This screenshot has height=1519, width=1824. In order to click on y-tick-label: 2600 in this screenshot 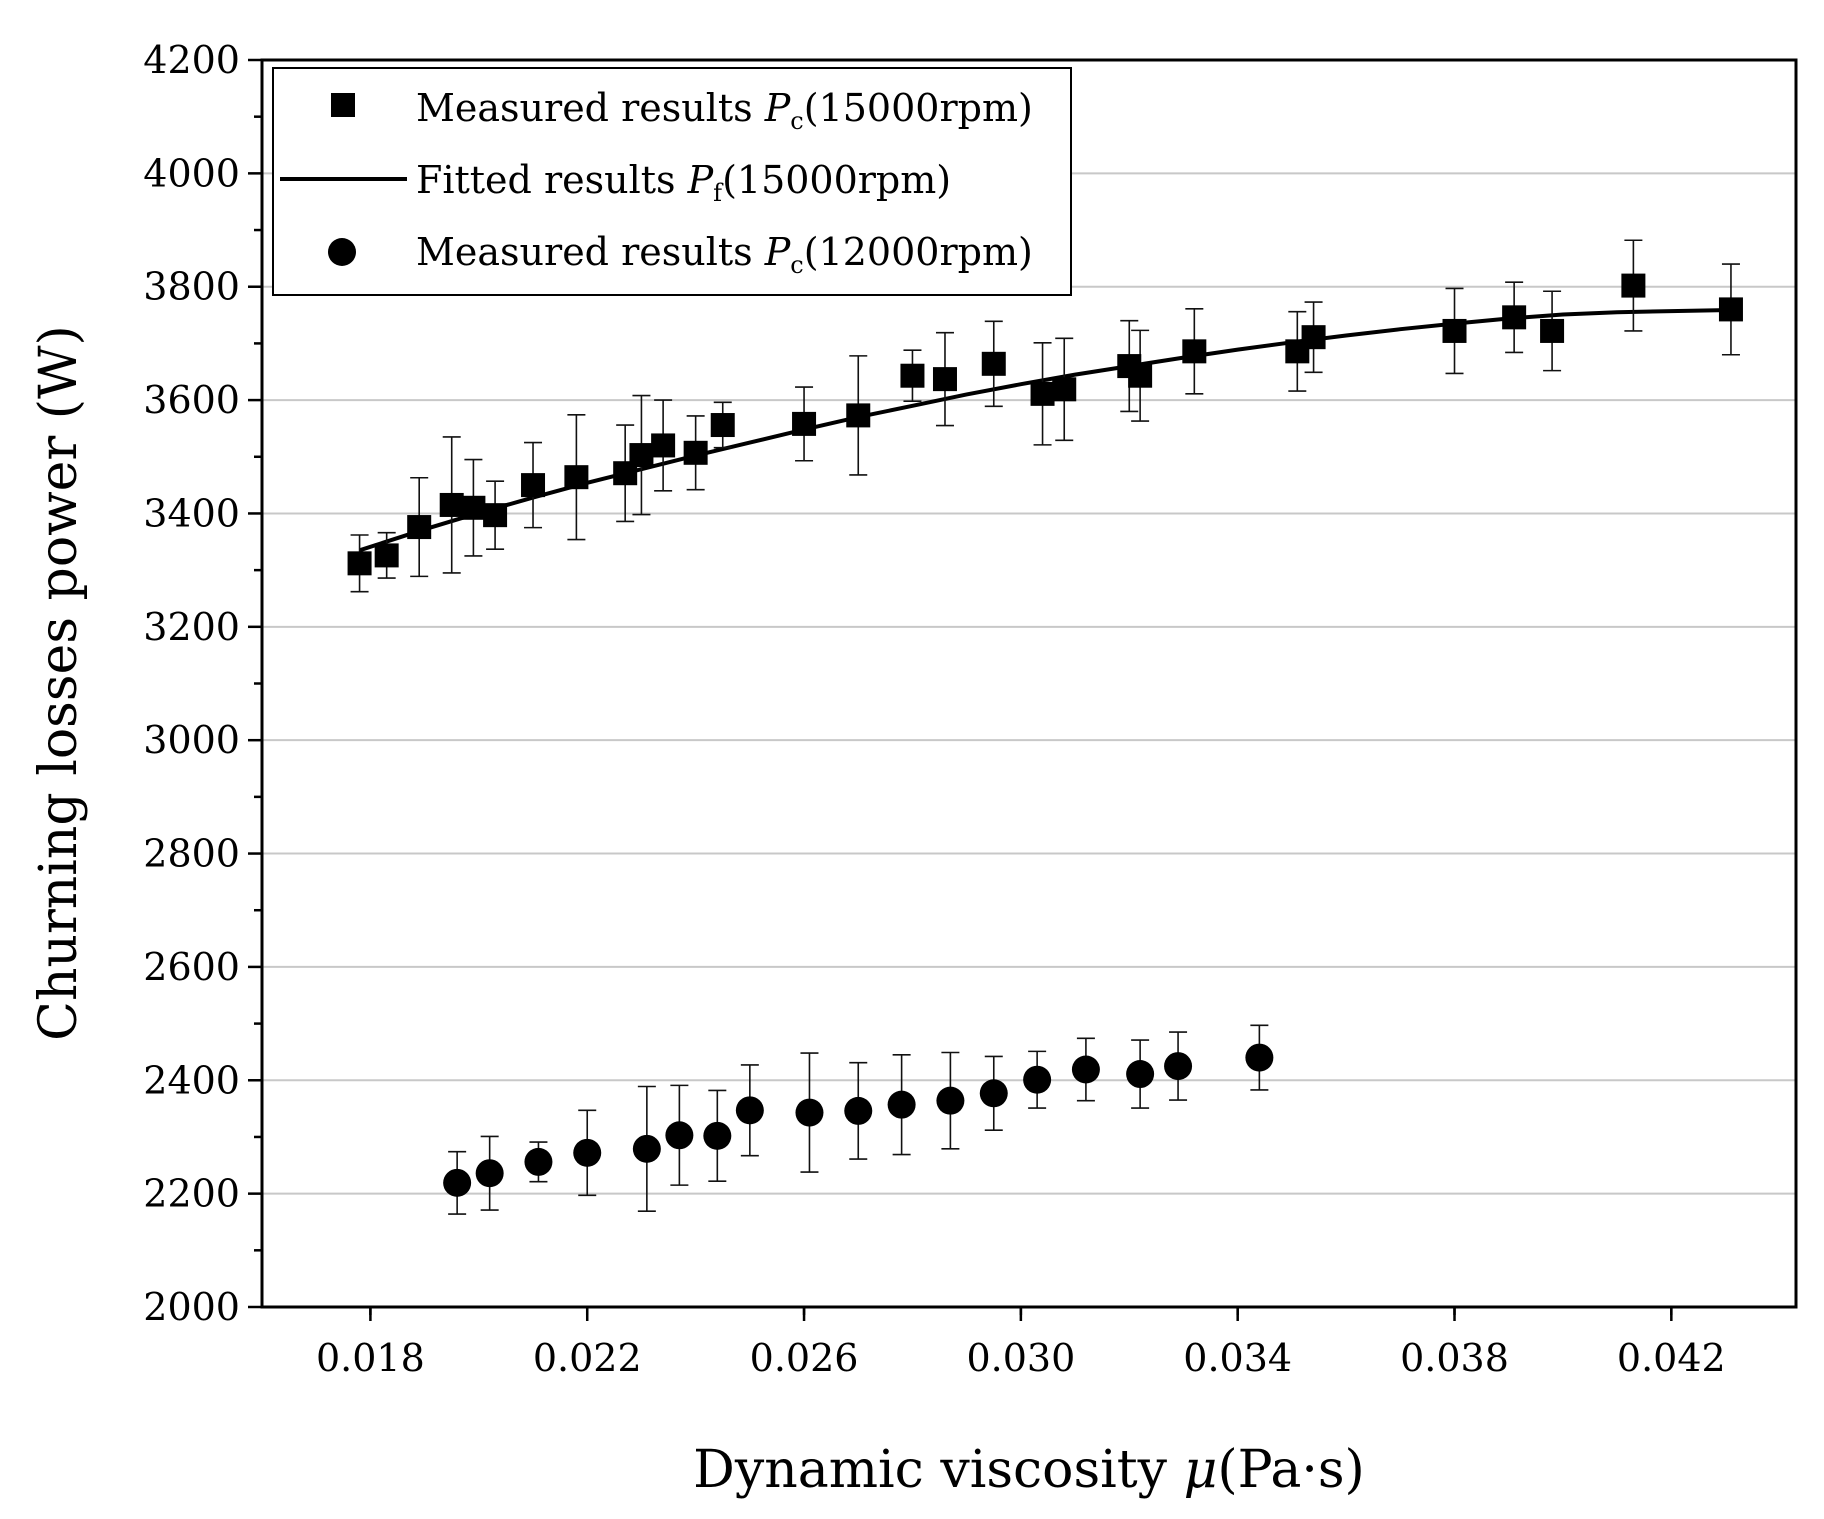, I will do `click(191, 967)`.